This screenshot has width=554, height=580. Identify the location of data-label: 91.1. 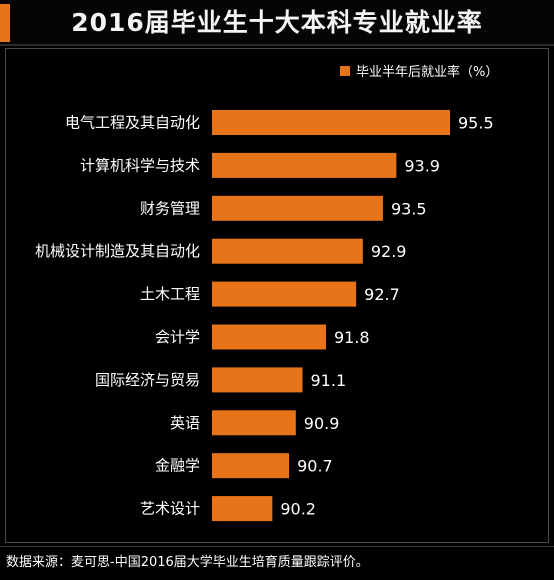
(329, 380).